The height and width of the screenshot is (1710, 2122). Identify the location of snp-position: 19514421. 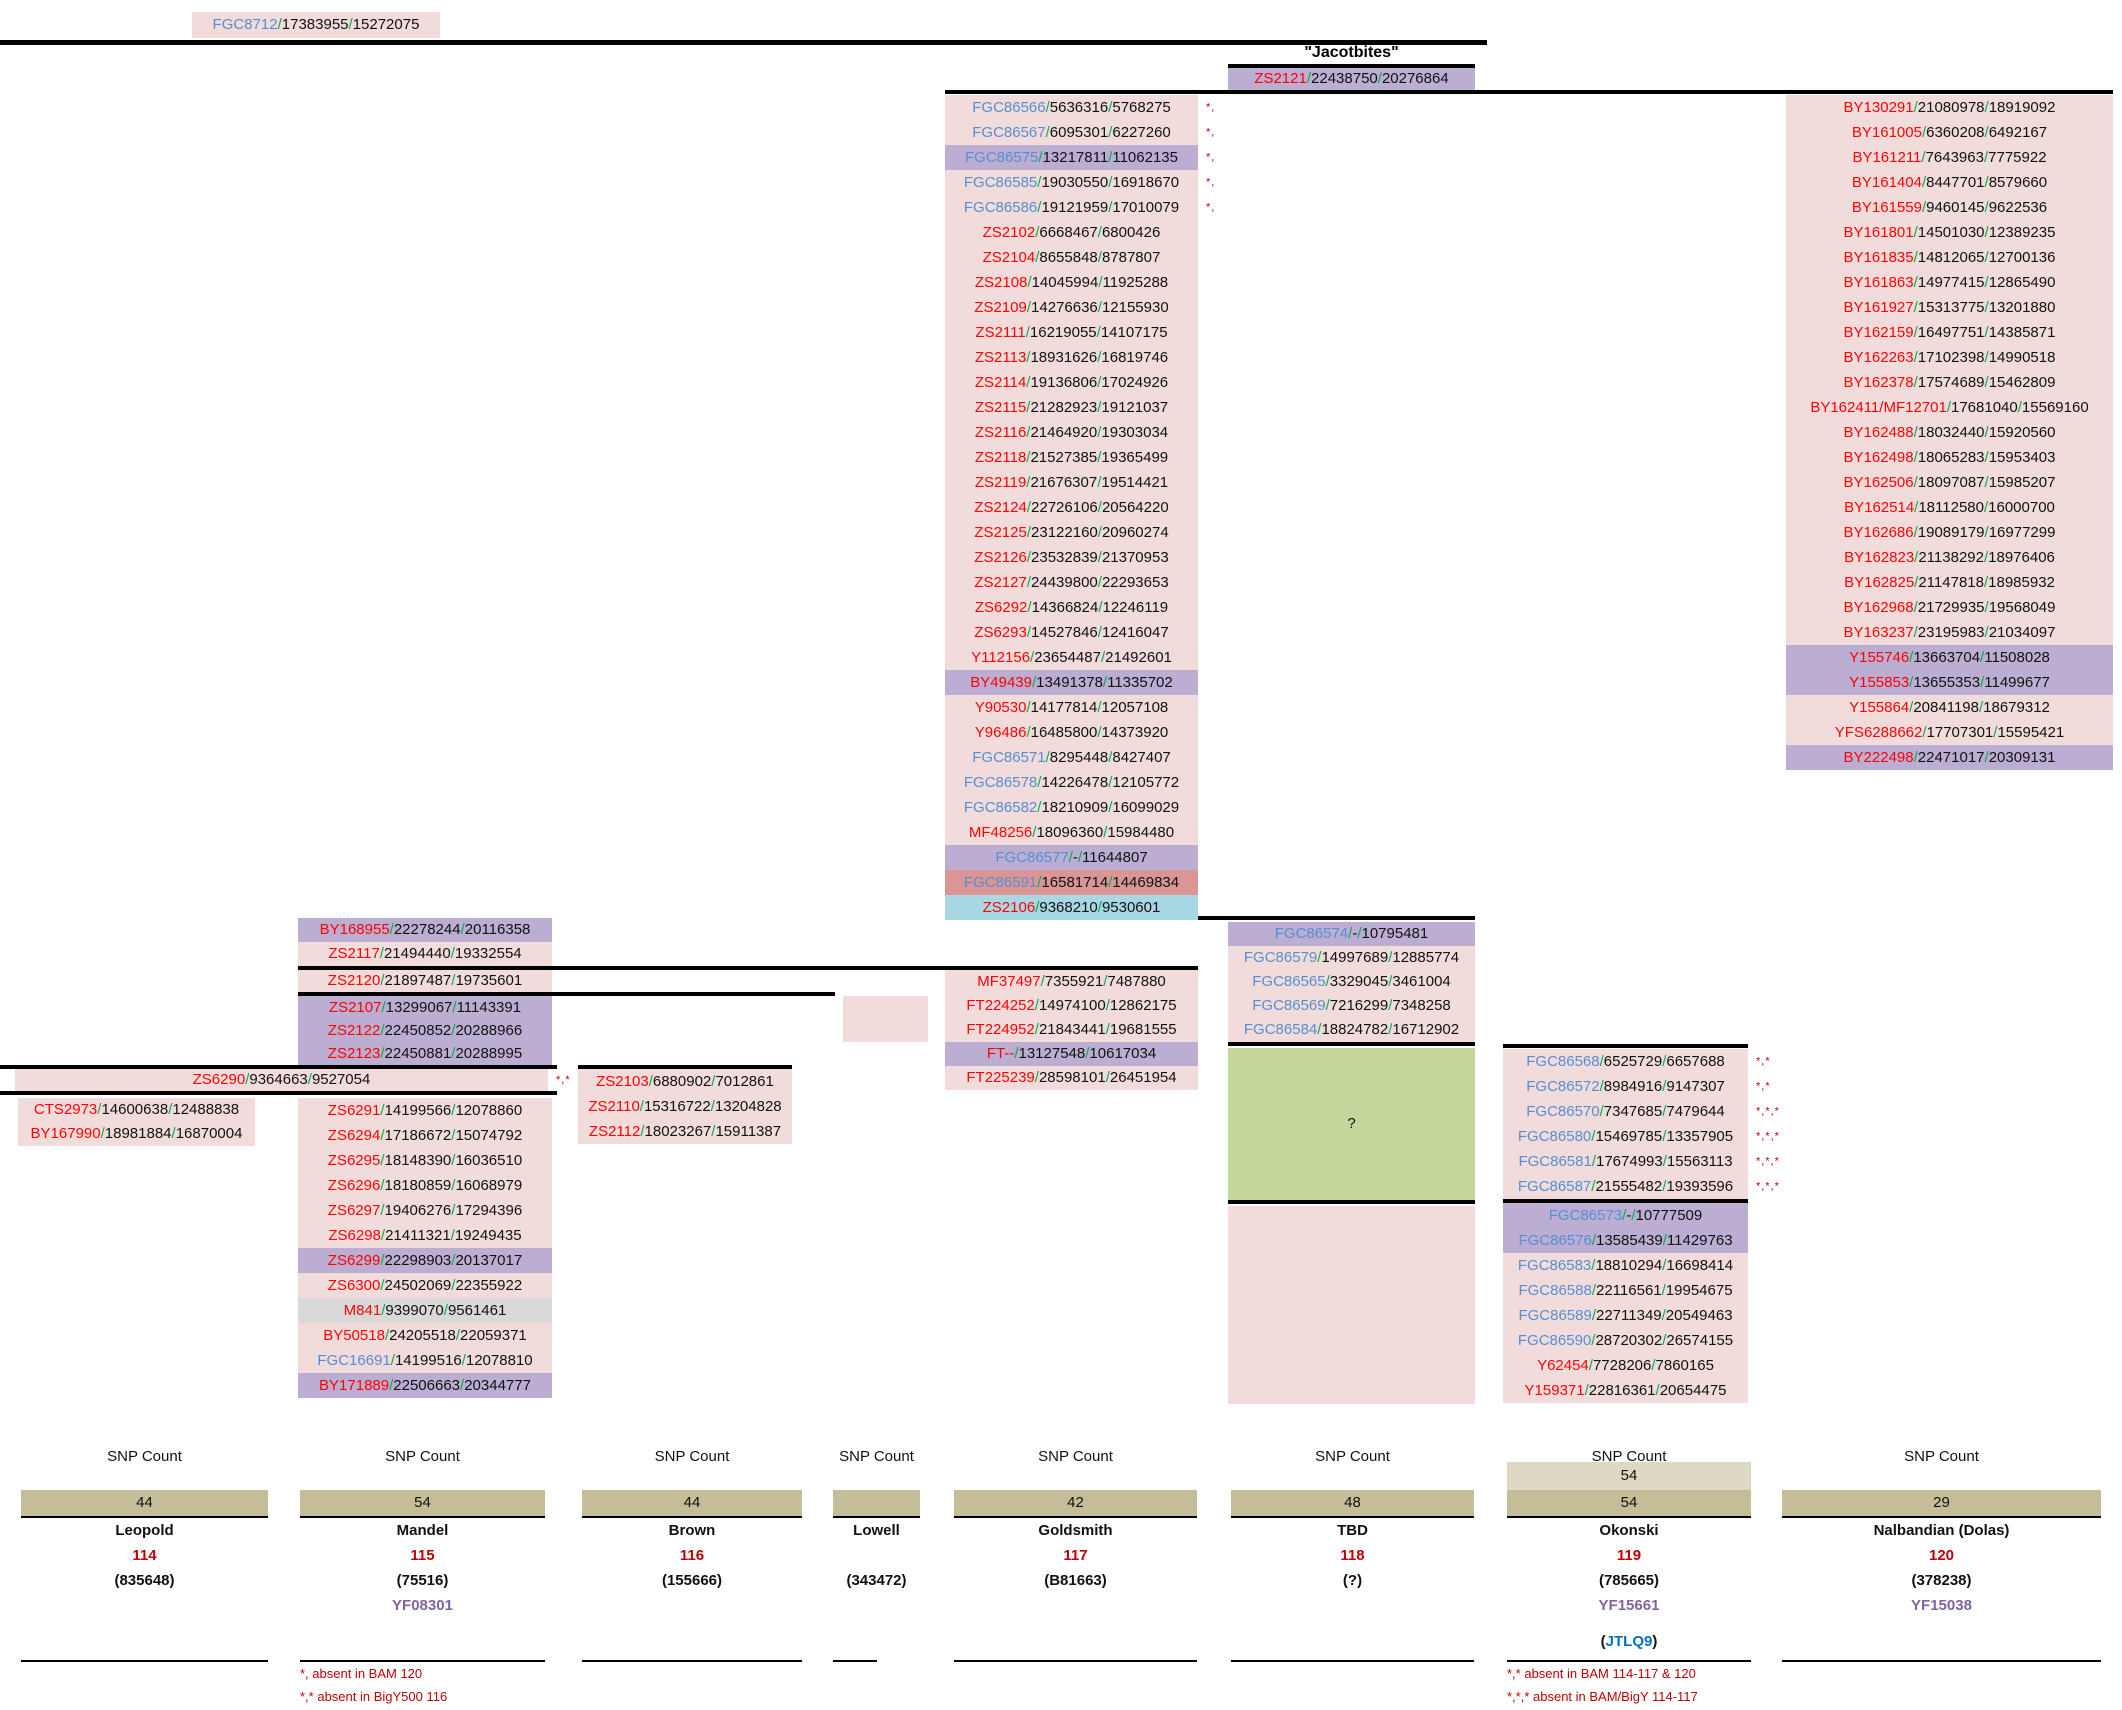
(1135, 482).